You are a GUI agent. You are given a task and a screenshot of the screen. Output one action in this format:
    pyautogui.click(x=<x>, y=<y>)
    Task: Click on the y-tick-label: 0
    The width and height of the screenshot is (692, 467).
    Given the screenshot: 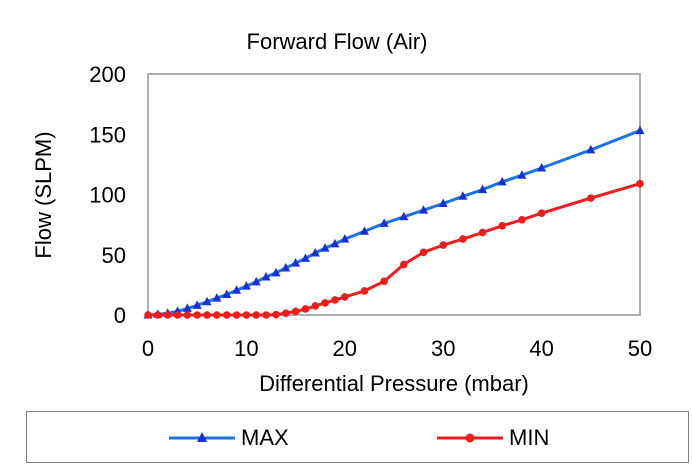 What is the action you would take?
    pyautogui.click(x=120, y=315)
    